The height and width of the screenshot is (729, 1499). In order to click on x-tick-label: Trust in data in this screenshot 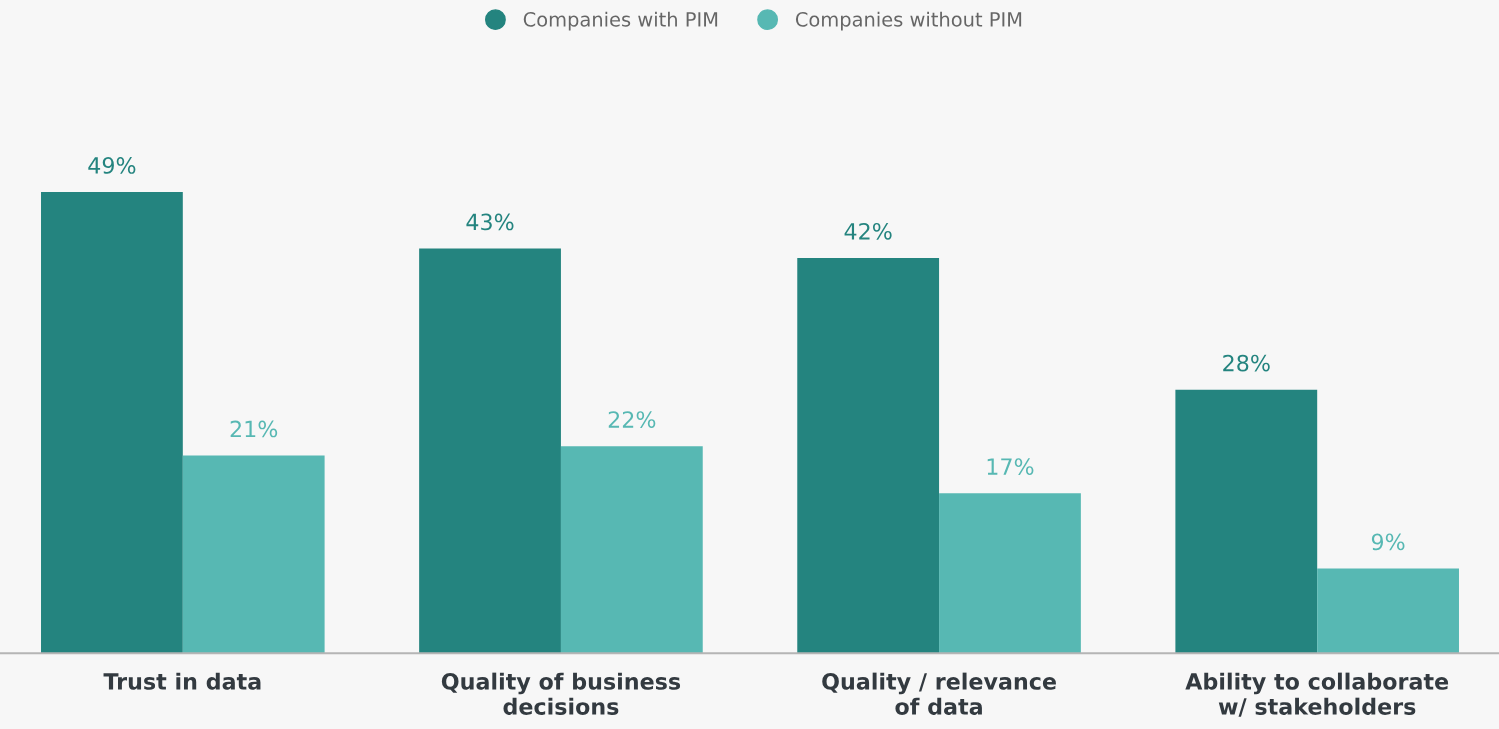, I will do `click(182, 681)`.